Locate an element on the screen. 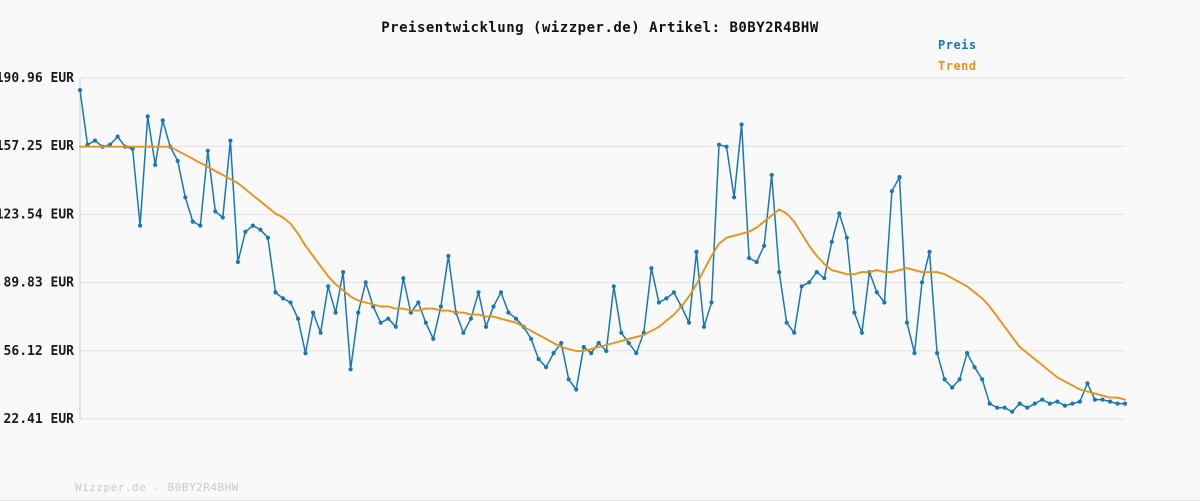  svg-text: 123.54 EUR is located at coordinates (37, 214).